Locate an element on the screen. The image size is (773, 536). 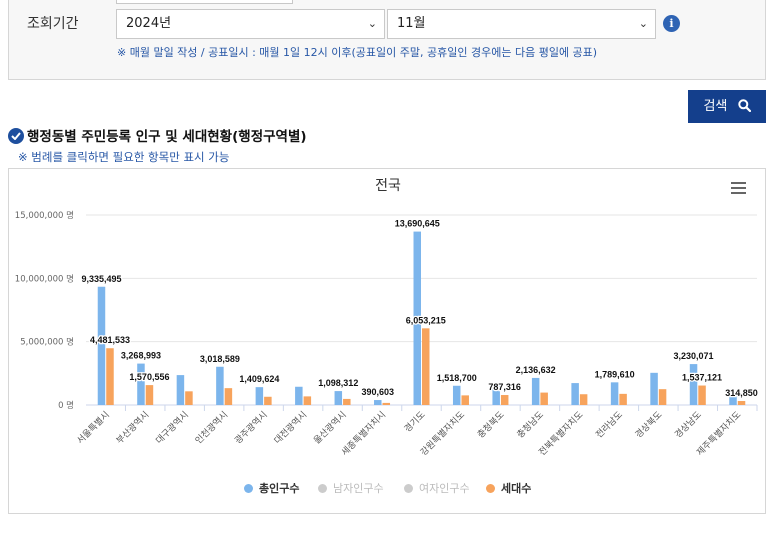
x-tick-label: 경기도 is located at coordinates (415, 422).